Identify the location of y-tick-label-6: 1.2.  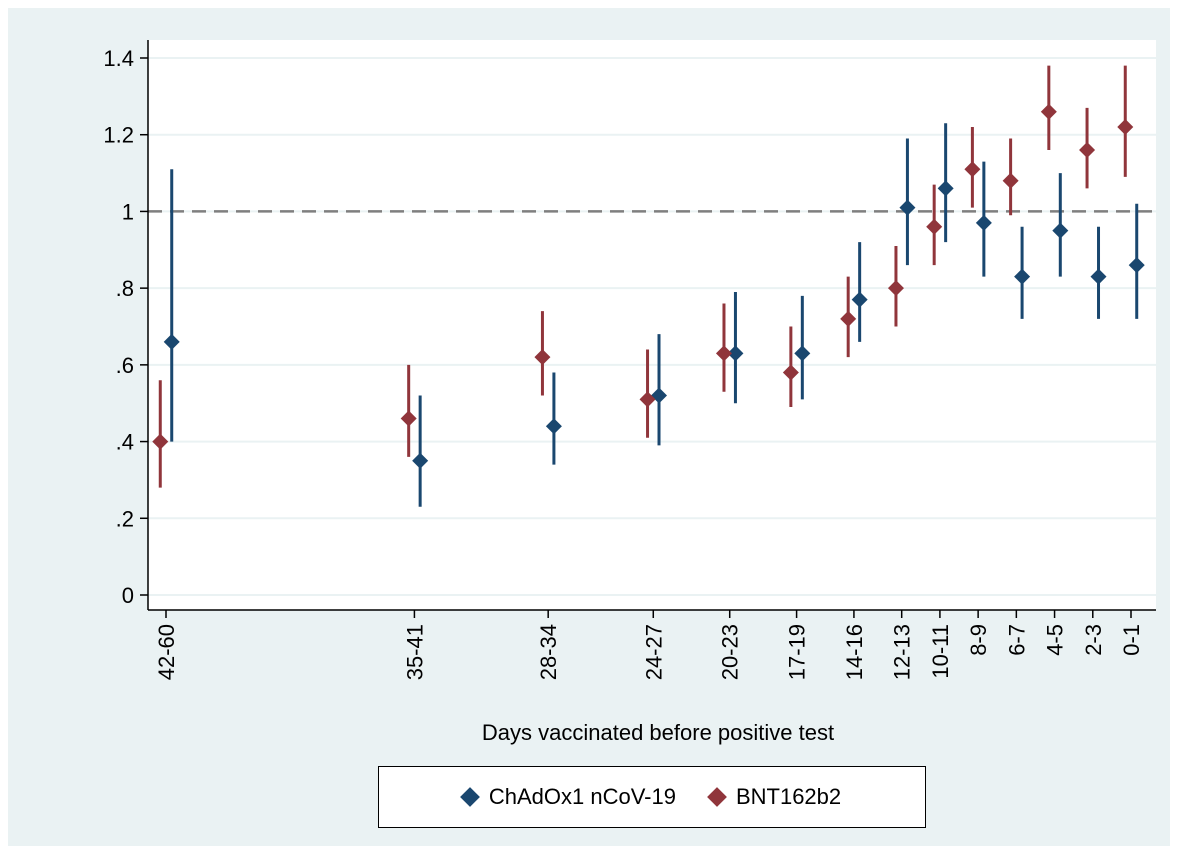
(118, 135).